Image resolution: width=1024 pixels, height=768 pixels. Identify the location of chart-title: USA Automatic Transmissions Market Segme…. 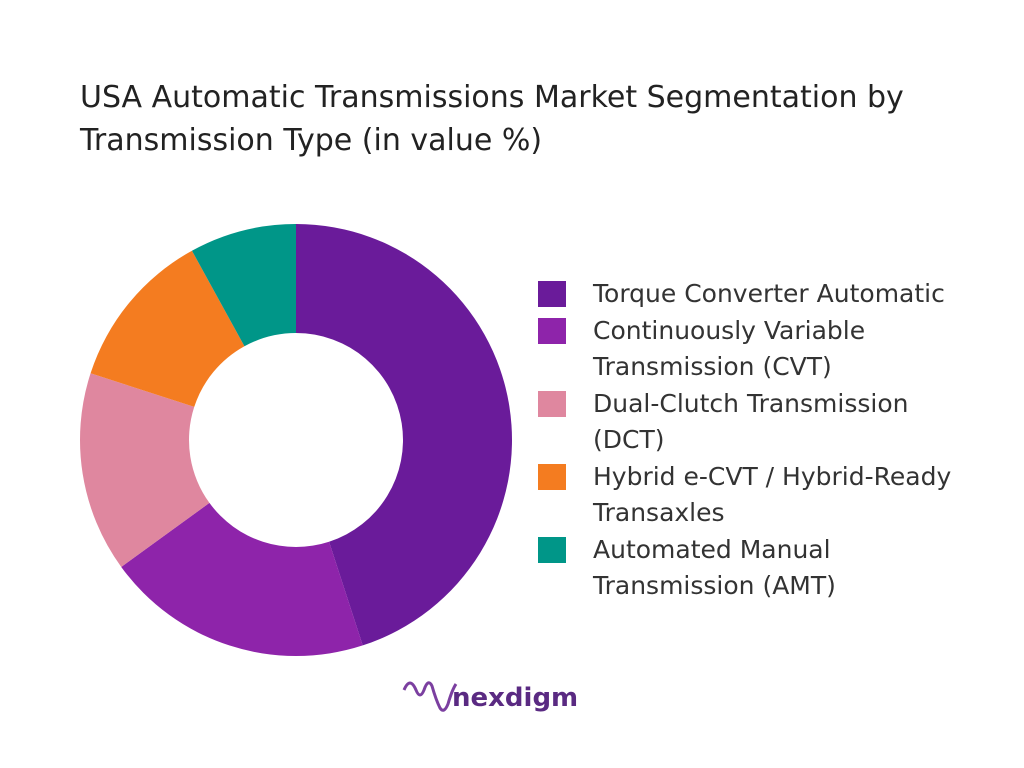
(492, 119).